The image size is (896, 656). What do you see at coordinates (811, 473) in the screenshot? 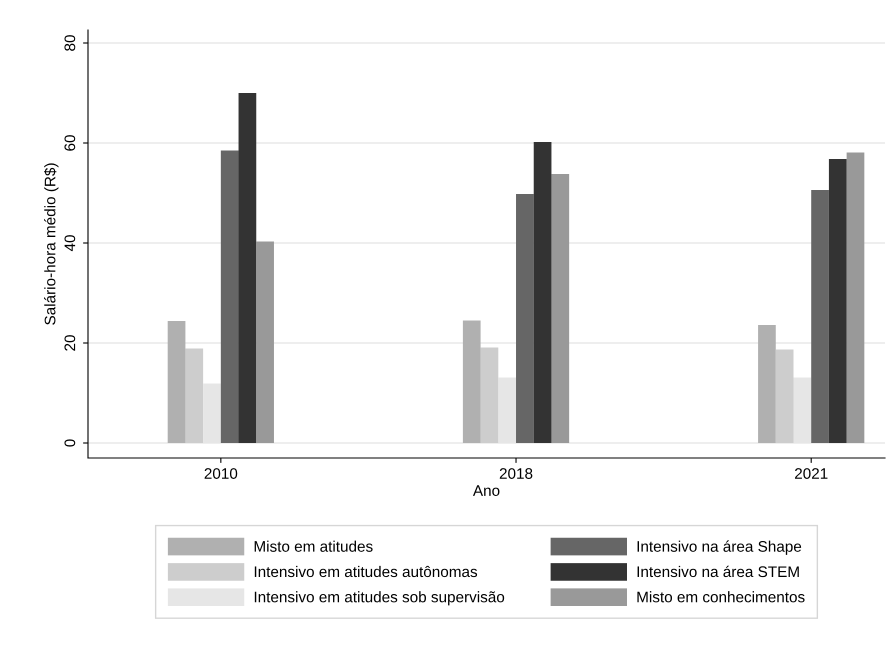
I see `x-tick-label: 2021` at bounding box center [811, 473].